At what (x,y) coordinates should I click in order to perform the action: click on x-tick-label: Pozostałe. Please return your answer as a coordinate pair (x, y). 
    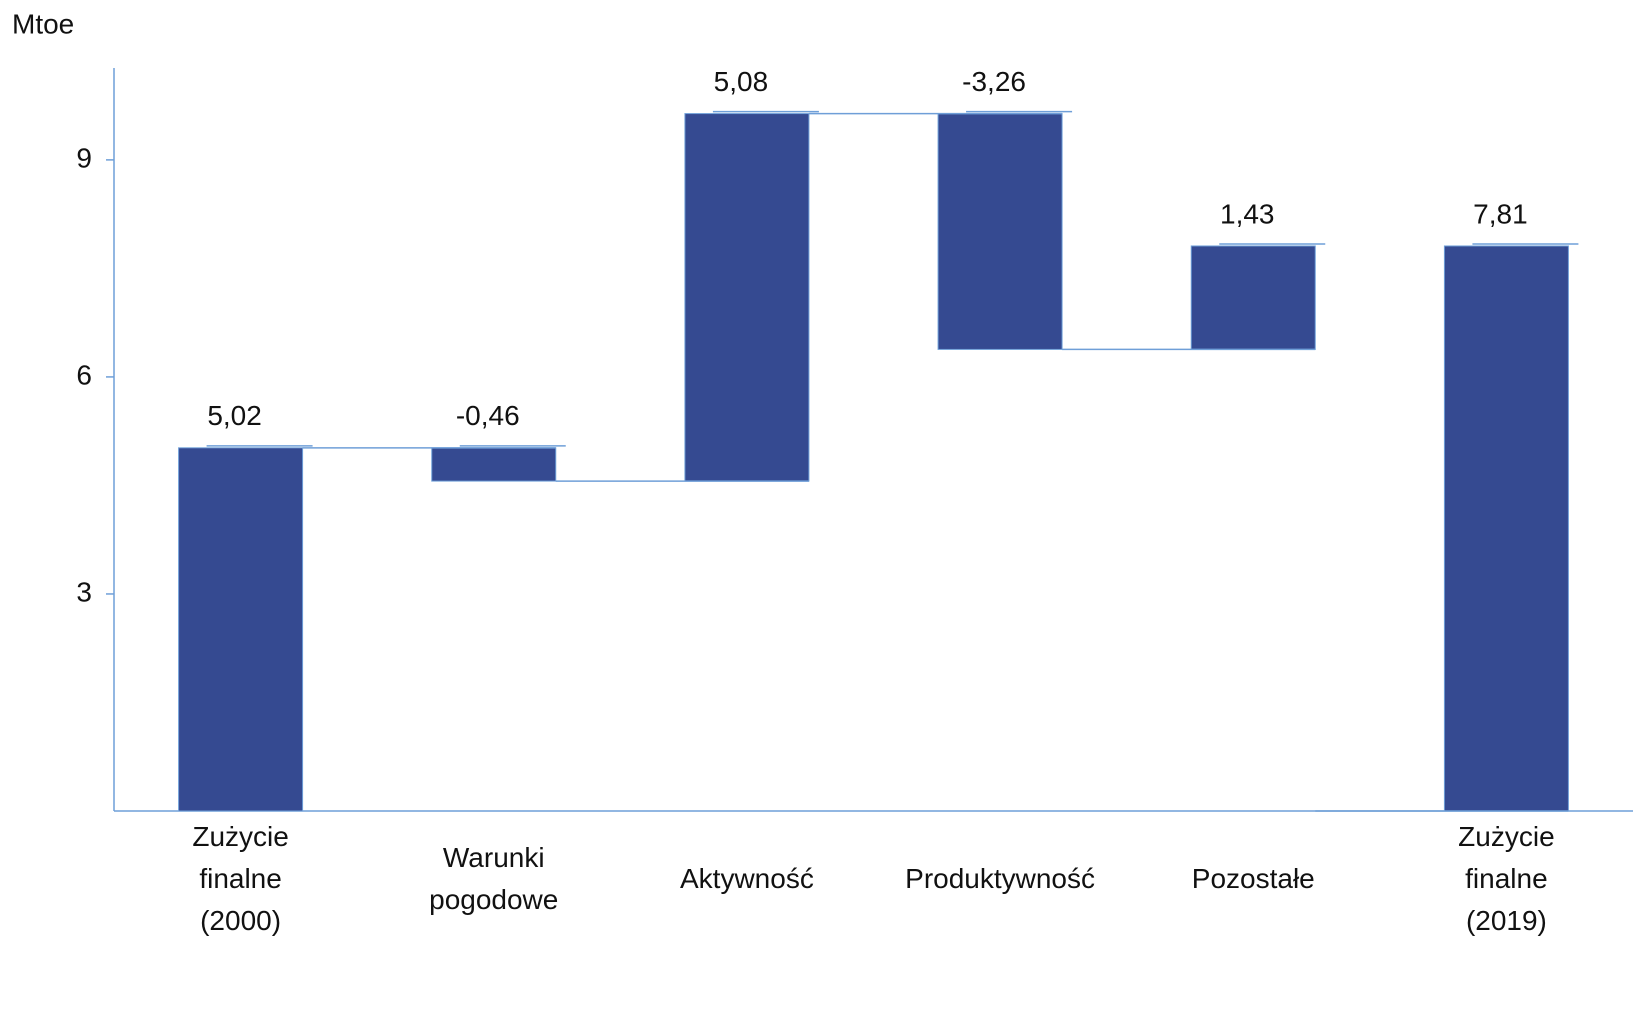
    Looking at the image, I should click on (1253, 878).